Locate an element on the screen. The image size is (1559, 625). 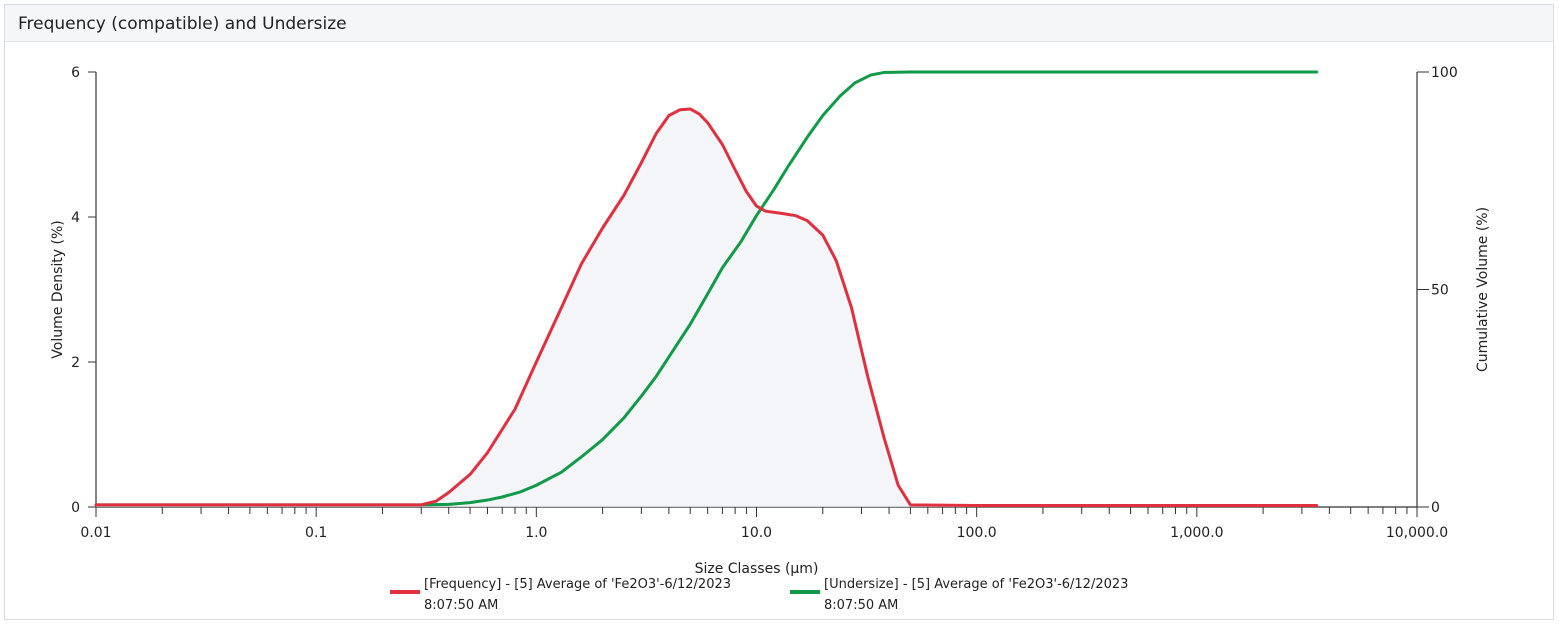
x-tick-label: 0.01 is located at coordinates (95, 533).